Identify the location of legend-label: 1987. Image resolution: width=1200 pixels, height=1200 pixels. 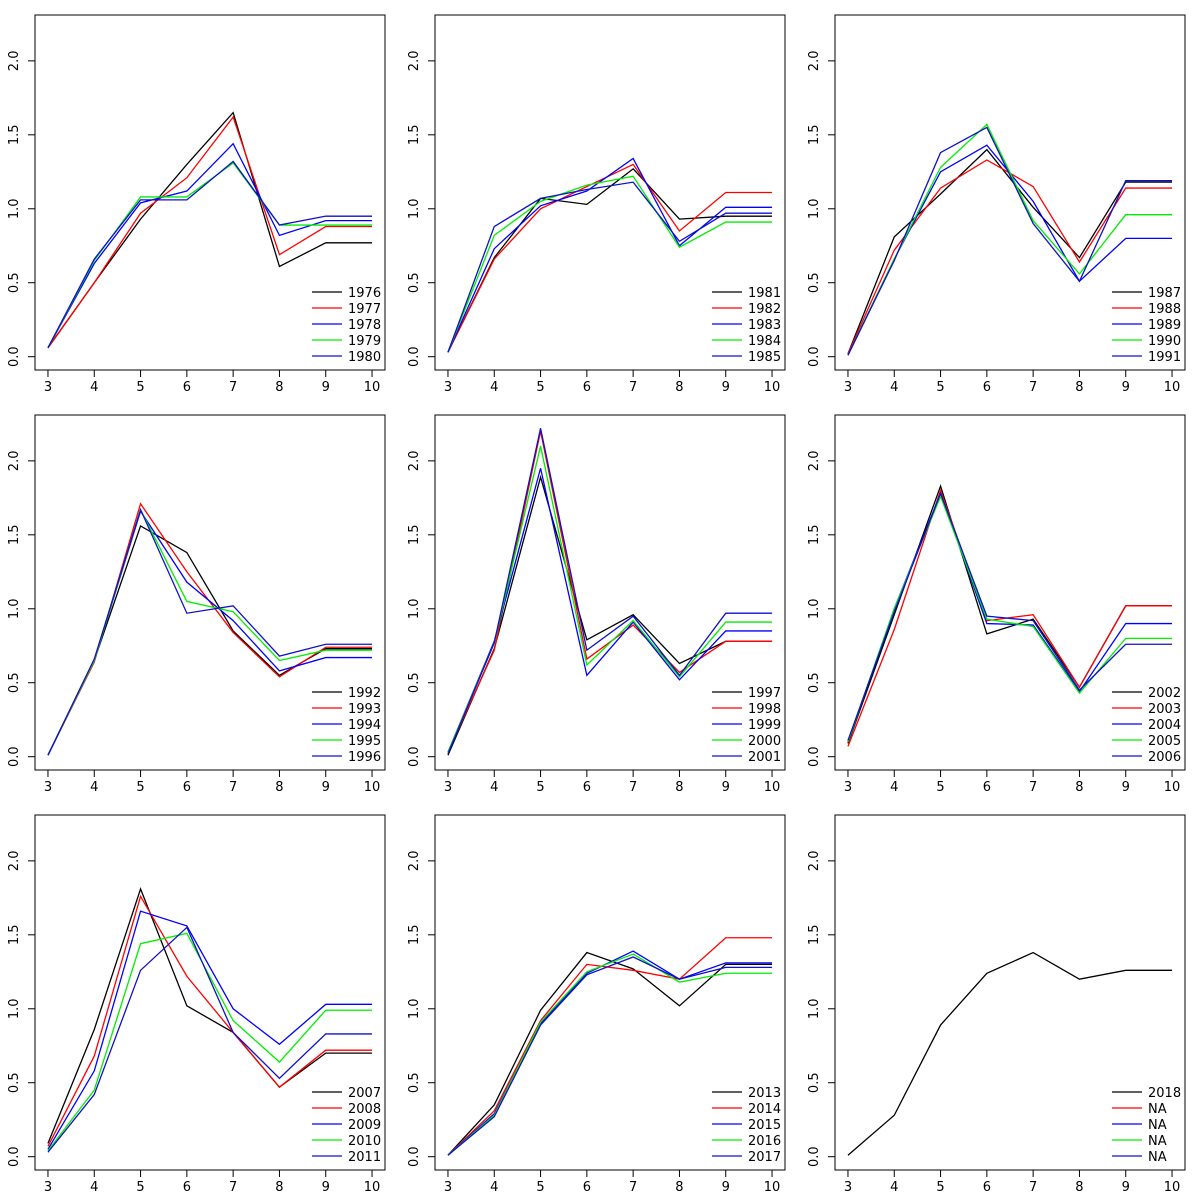
(1164, 293).